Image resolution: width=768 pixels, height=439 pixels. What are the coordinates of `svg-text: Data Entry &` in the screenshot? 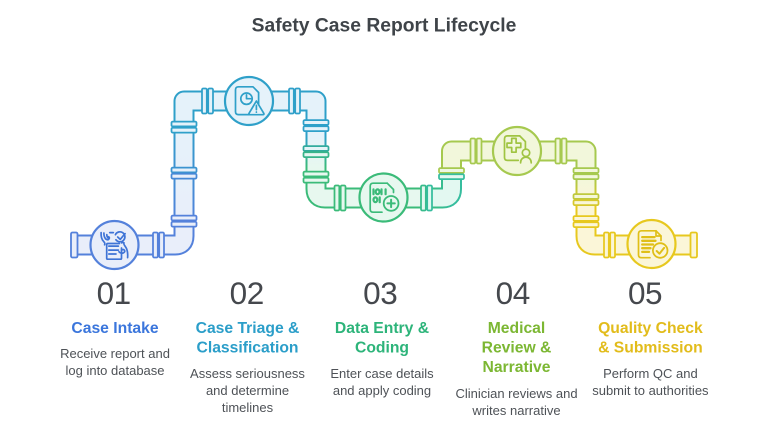 It's located at (382, 328).